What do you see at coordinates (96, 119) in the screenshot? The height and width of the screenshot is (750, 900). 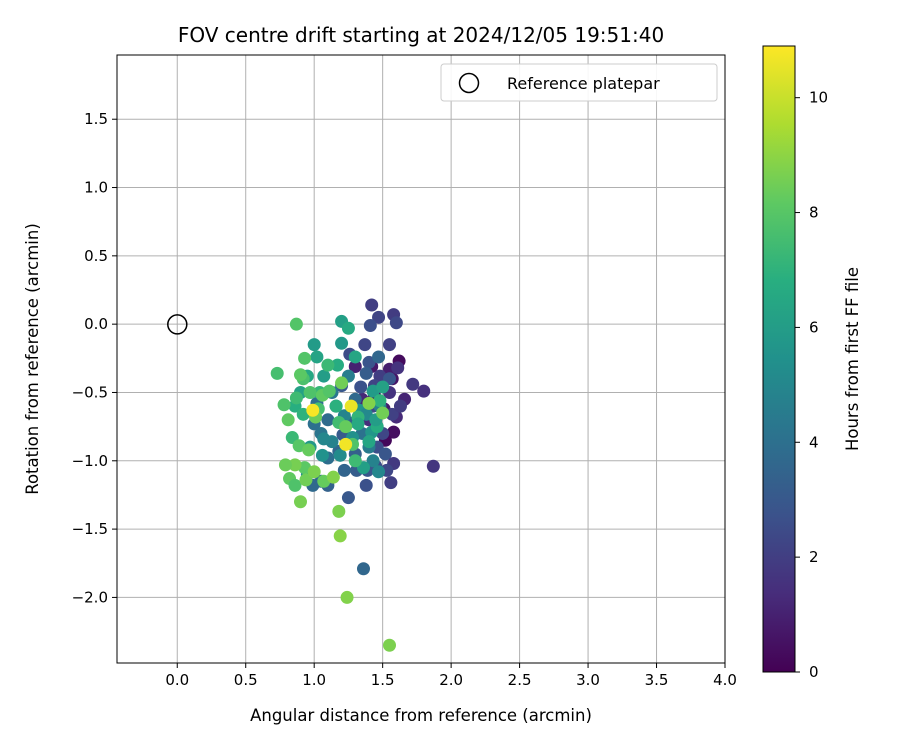 I see `y-tick-label: 1.5` at bounding box center [96, 119].